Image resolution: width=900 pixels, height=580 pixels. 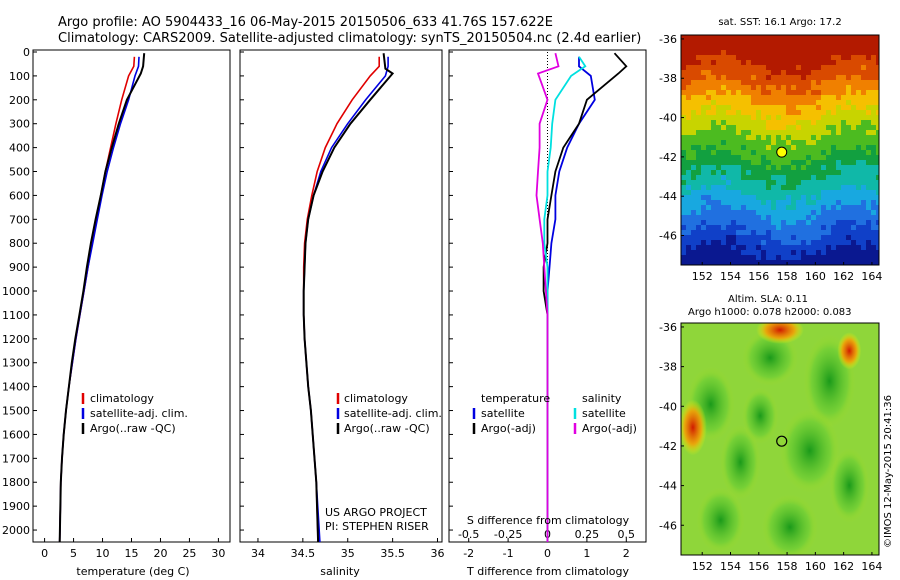 What do you see at coordinates (16, 434) in the screenshot?
I see `y-tick-label: 1600` at bounding box center [16, 434].